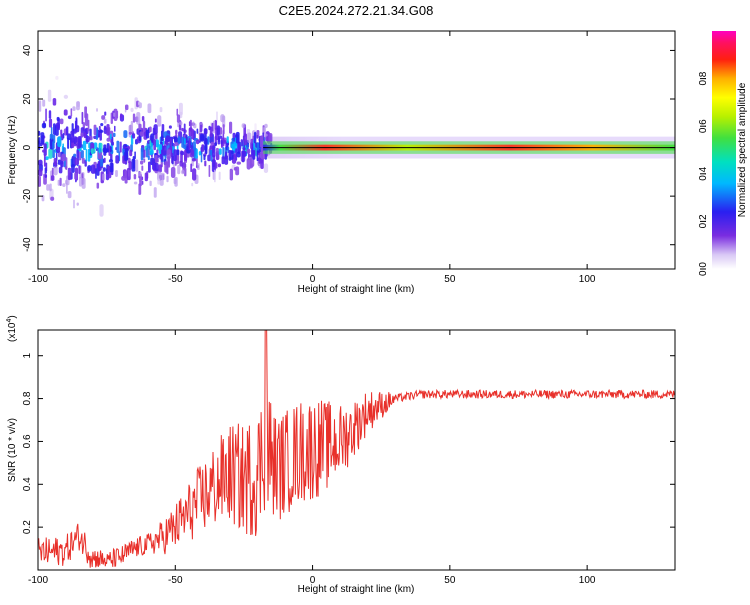 The height and width of the screenshot is (605, 750). What do you see at coordinates (175, 279) in the screenshot?
I see `top-x-tick-label: -50` at bounding box center [175, 279].